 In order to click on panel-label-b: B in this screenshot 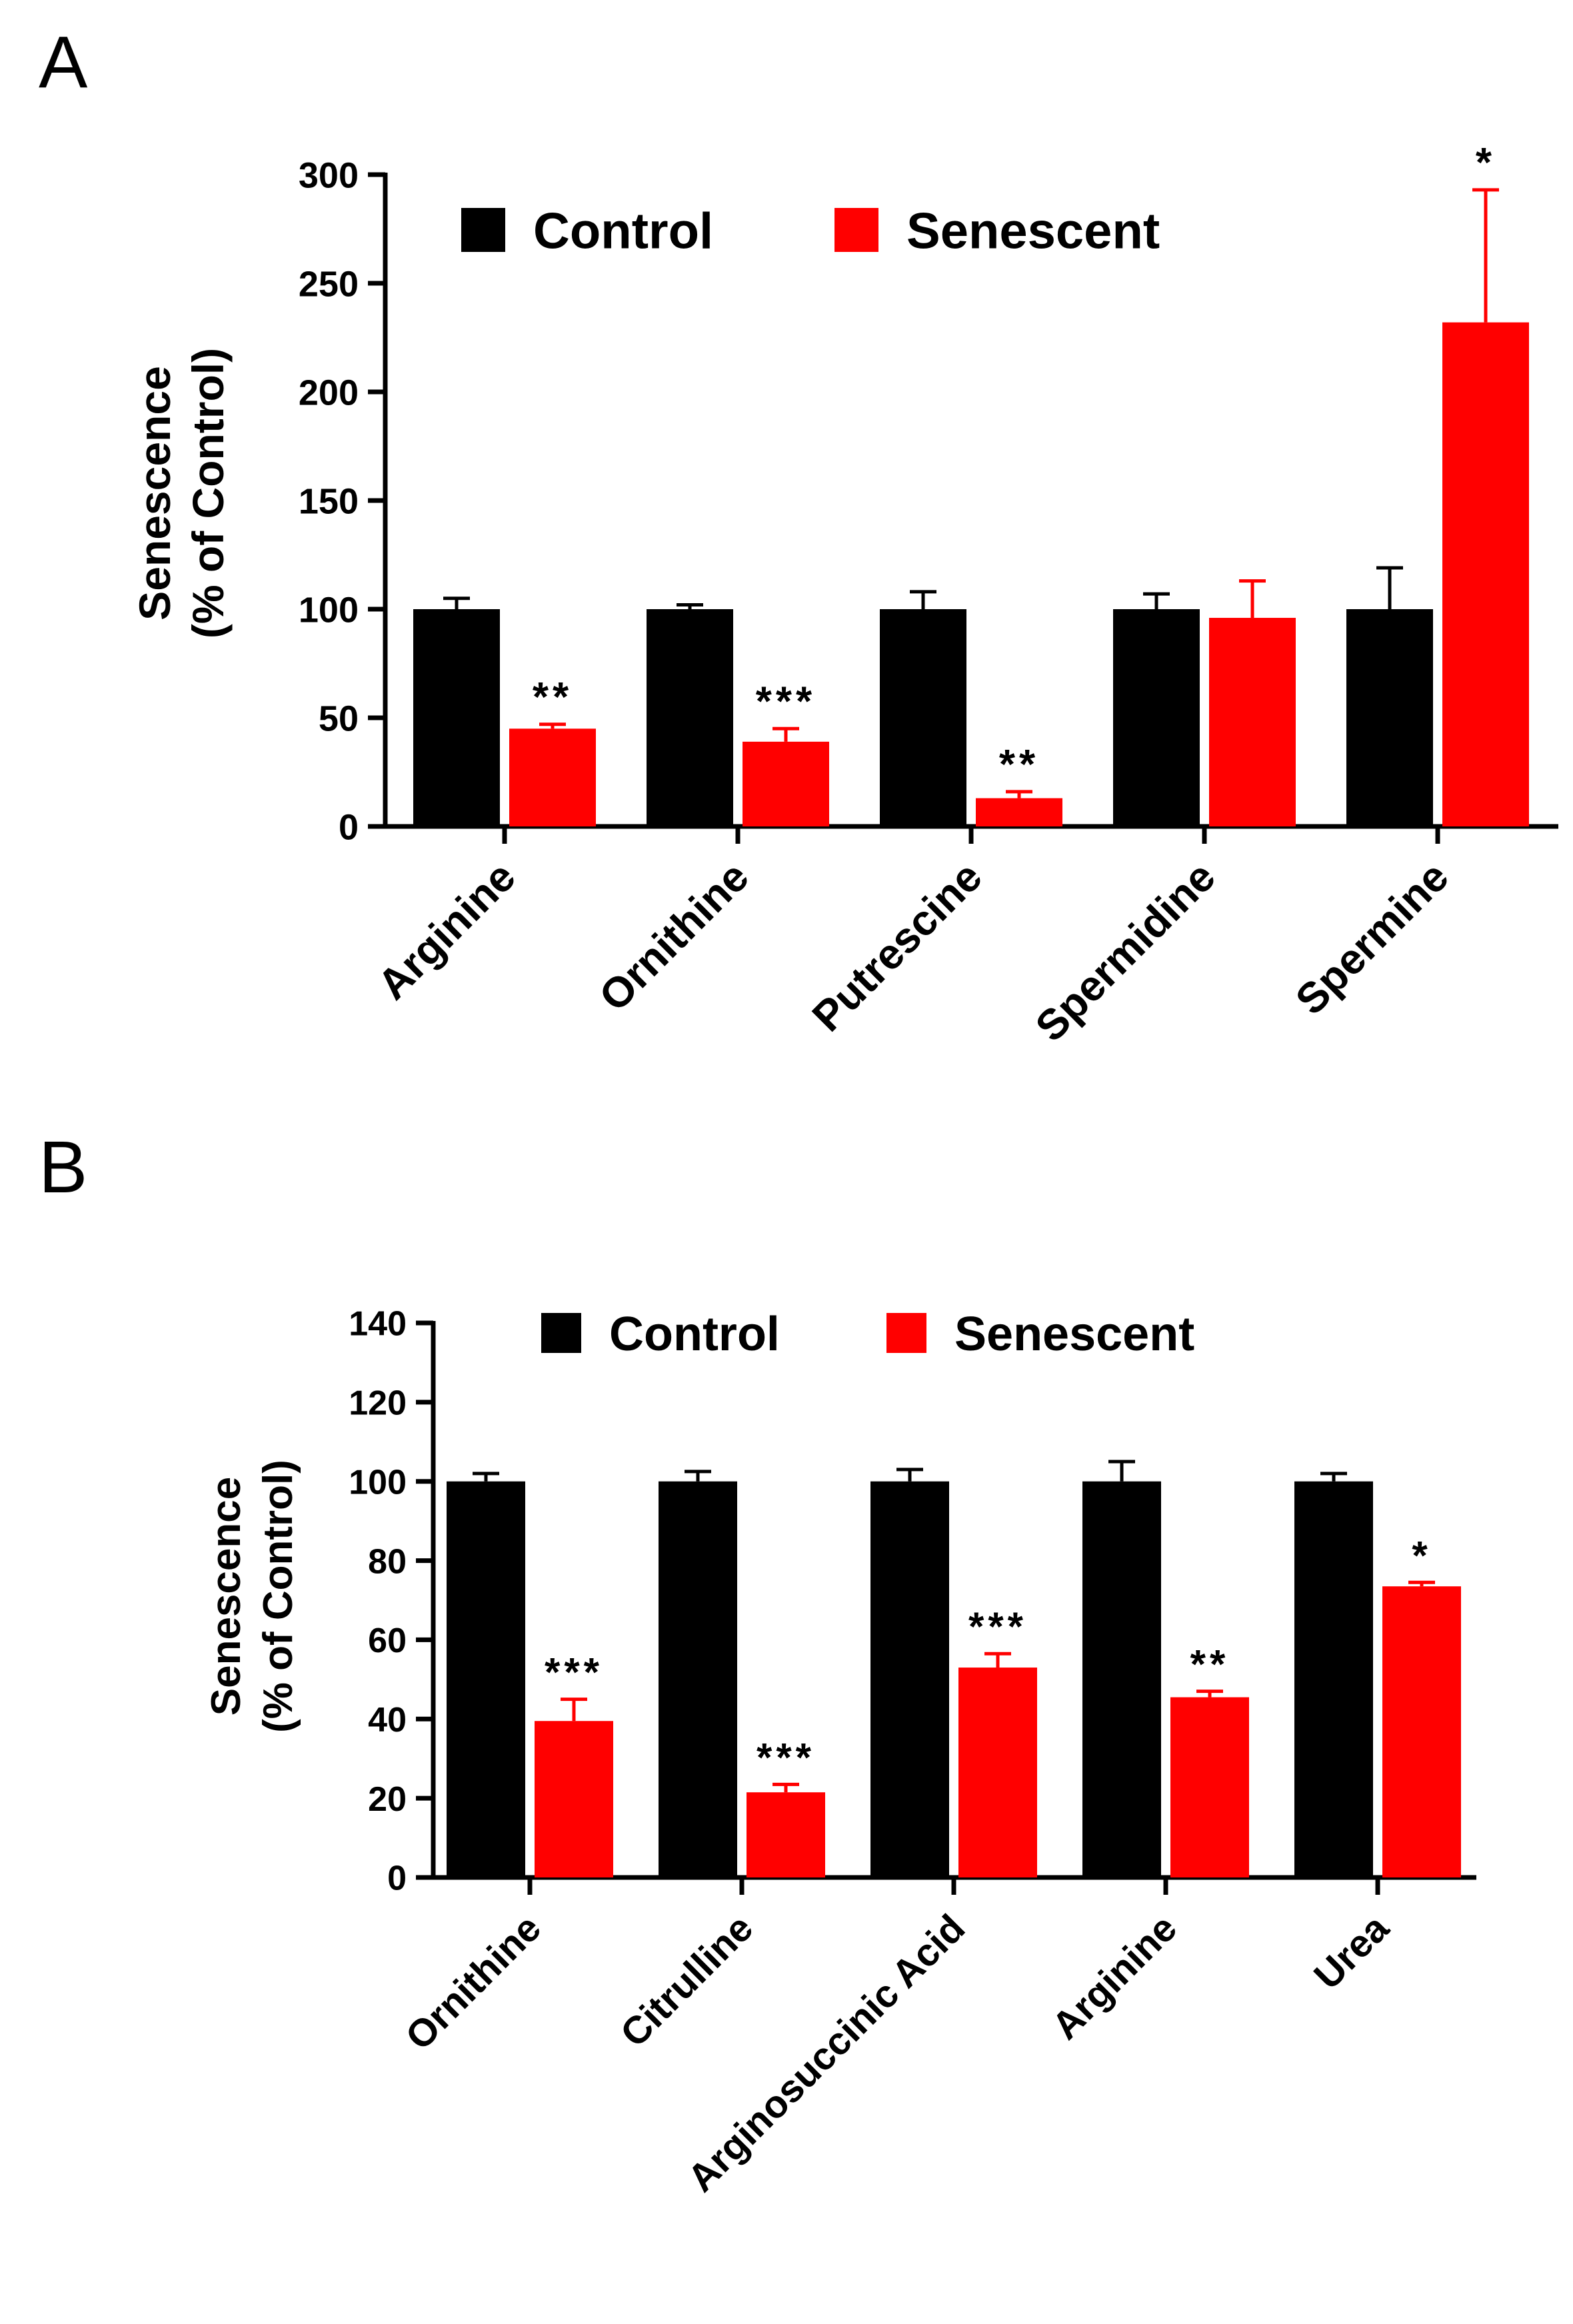, I will do `click(63, 1167)`.